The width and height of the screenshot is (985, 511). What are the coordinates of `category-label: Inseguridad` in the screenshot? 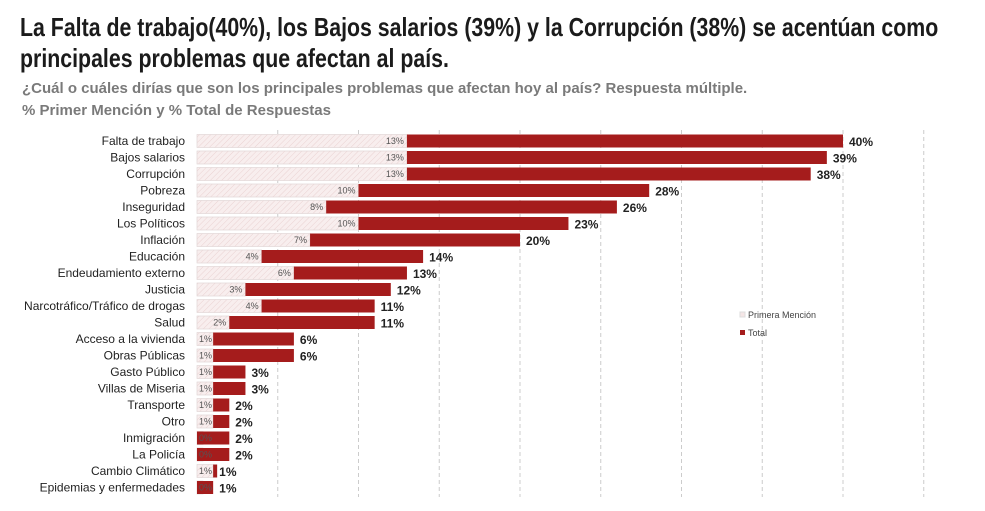 It's located at (153, 207).